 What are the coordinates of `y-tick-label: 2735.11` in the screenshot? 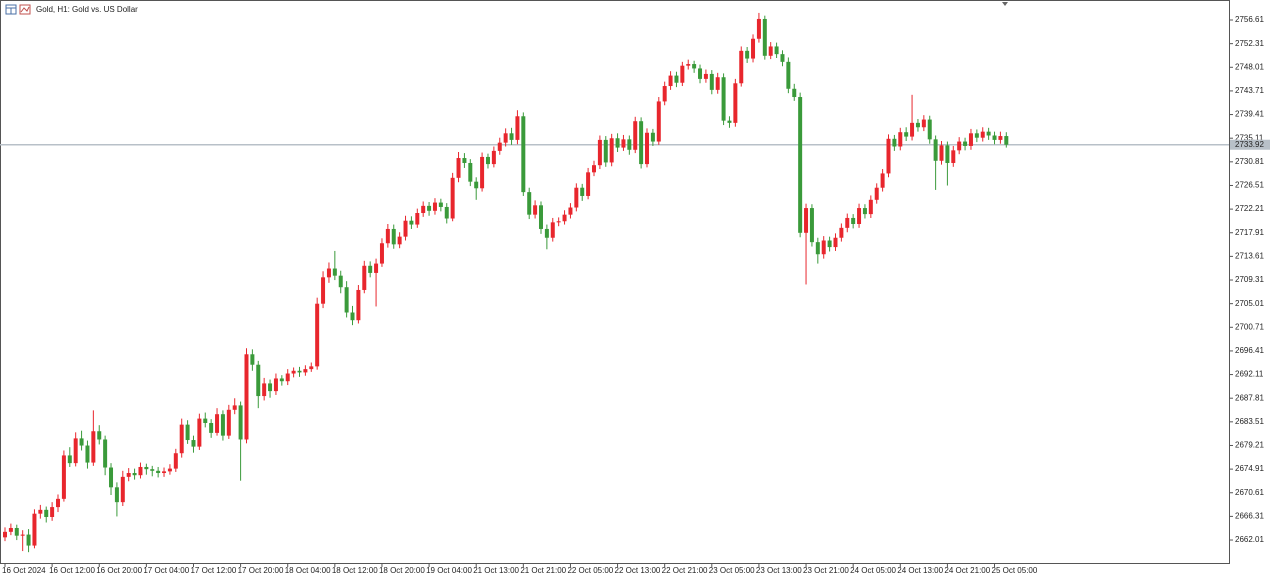 It's located at (1249, 137).